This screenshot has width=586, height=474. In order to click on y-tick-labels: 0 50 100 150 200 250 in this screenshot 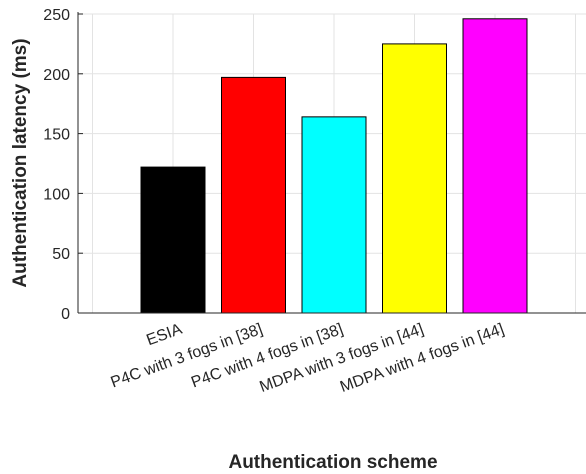, I will do `click(56, 165)`.